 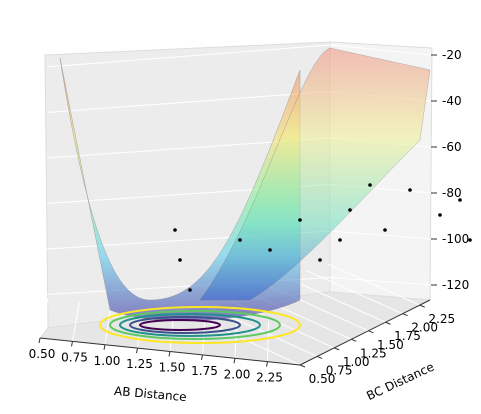 I want to click on y-tick-label: 2.25, so click(x=441, y=319).